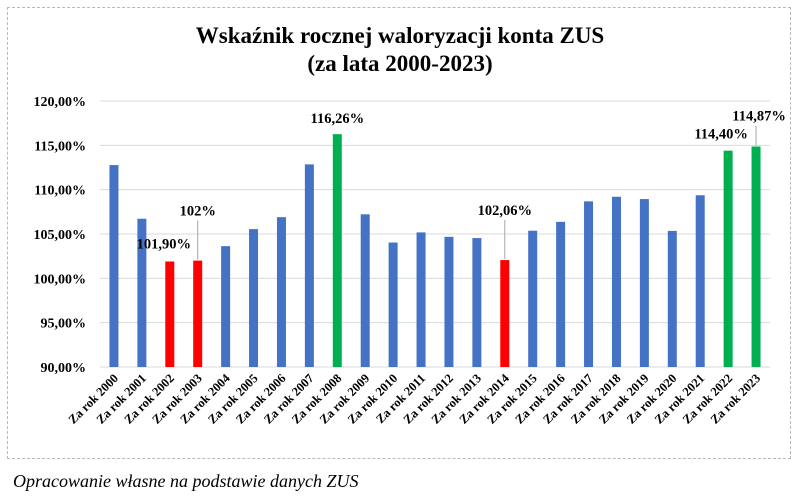 The image size is (807, 500). Describe the element at coordinates (533, 298) in the screenshot. I see `bar-za-rok-2015` at that location.